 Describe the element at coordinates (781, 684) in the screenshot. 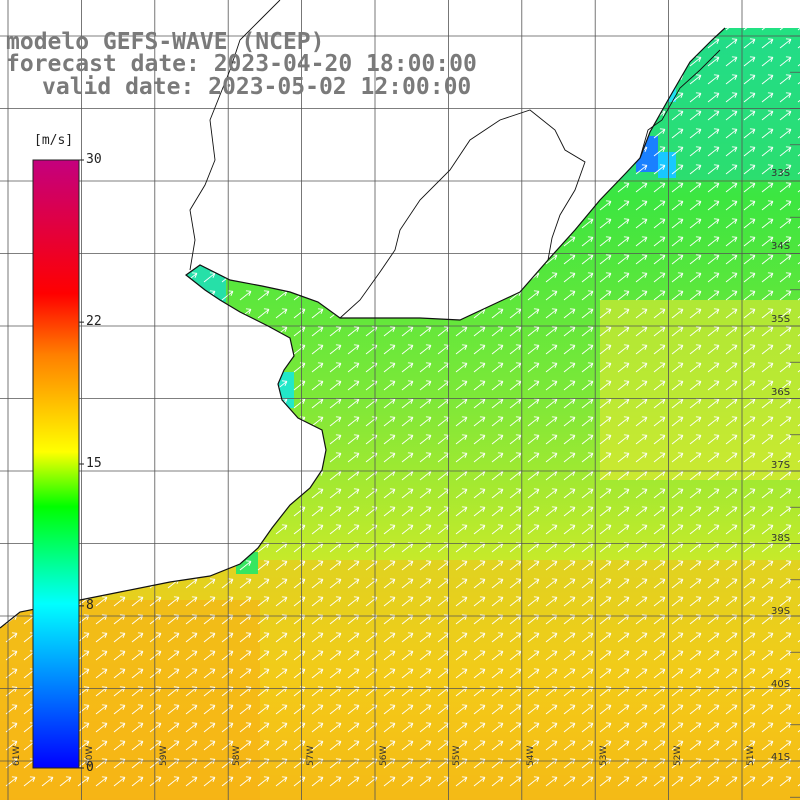

I see `latitude-label: 40S` at that location.